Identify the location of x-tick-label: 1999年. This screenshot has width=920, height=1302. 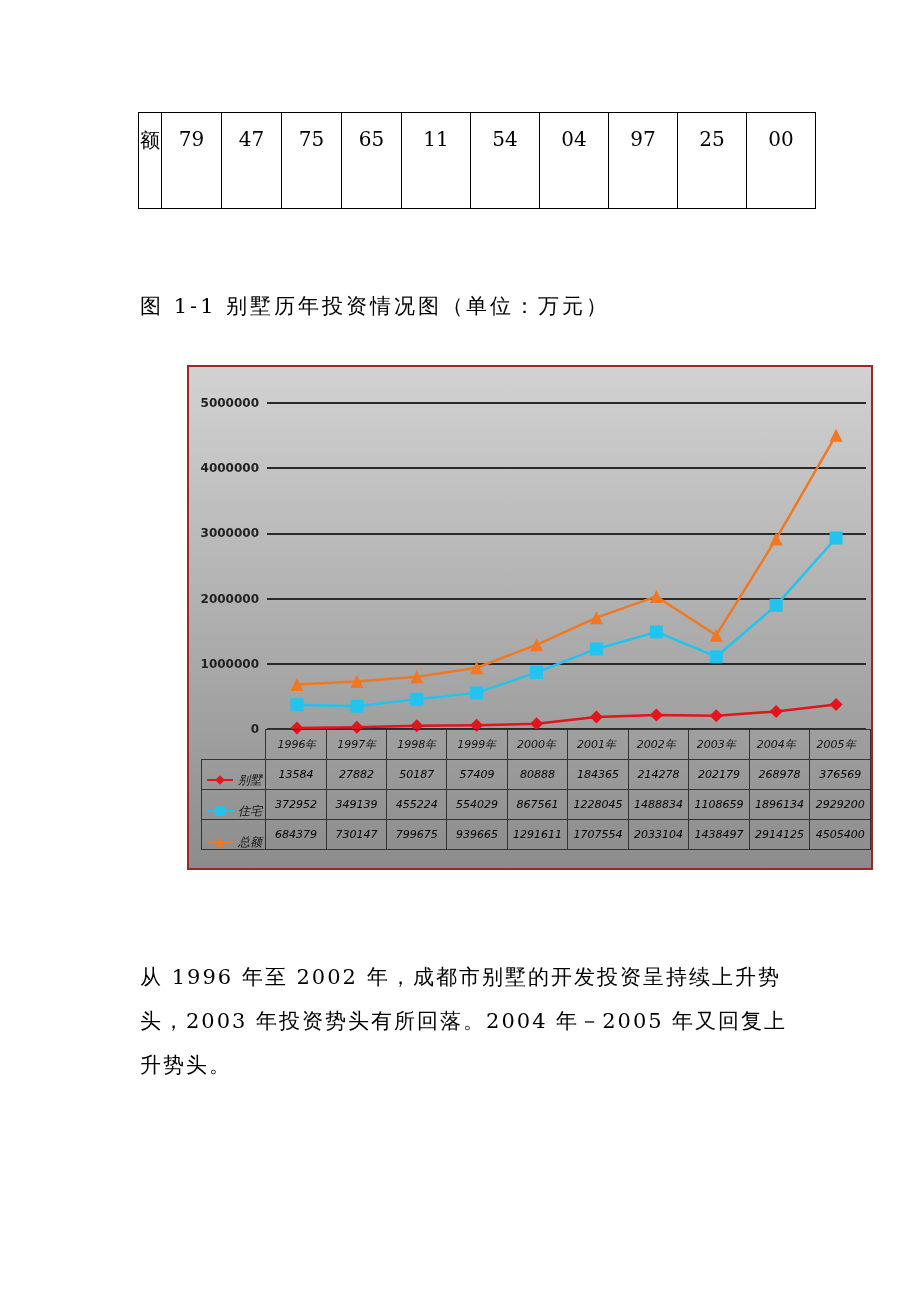
(477, 744).